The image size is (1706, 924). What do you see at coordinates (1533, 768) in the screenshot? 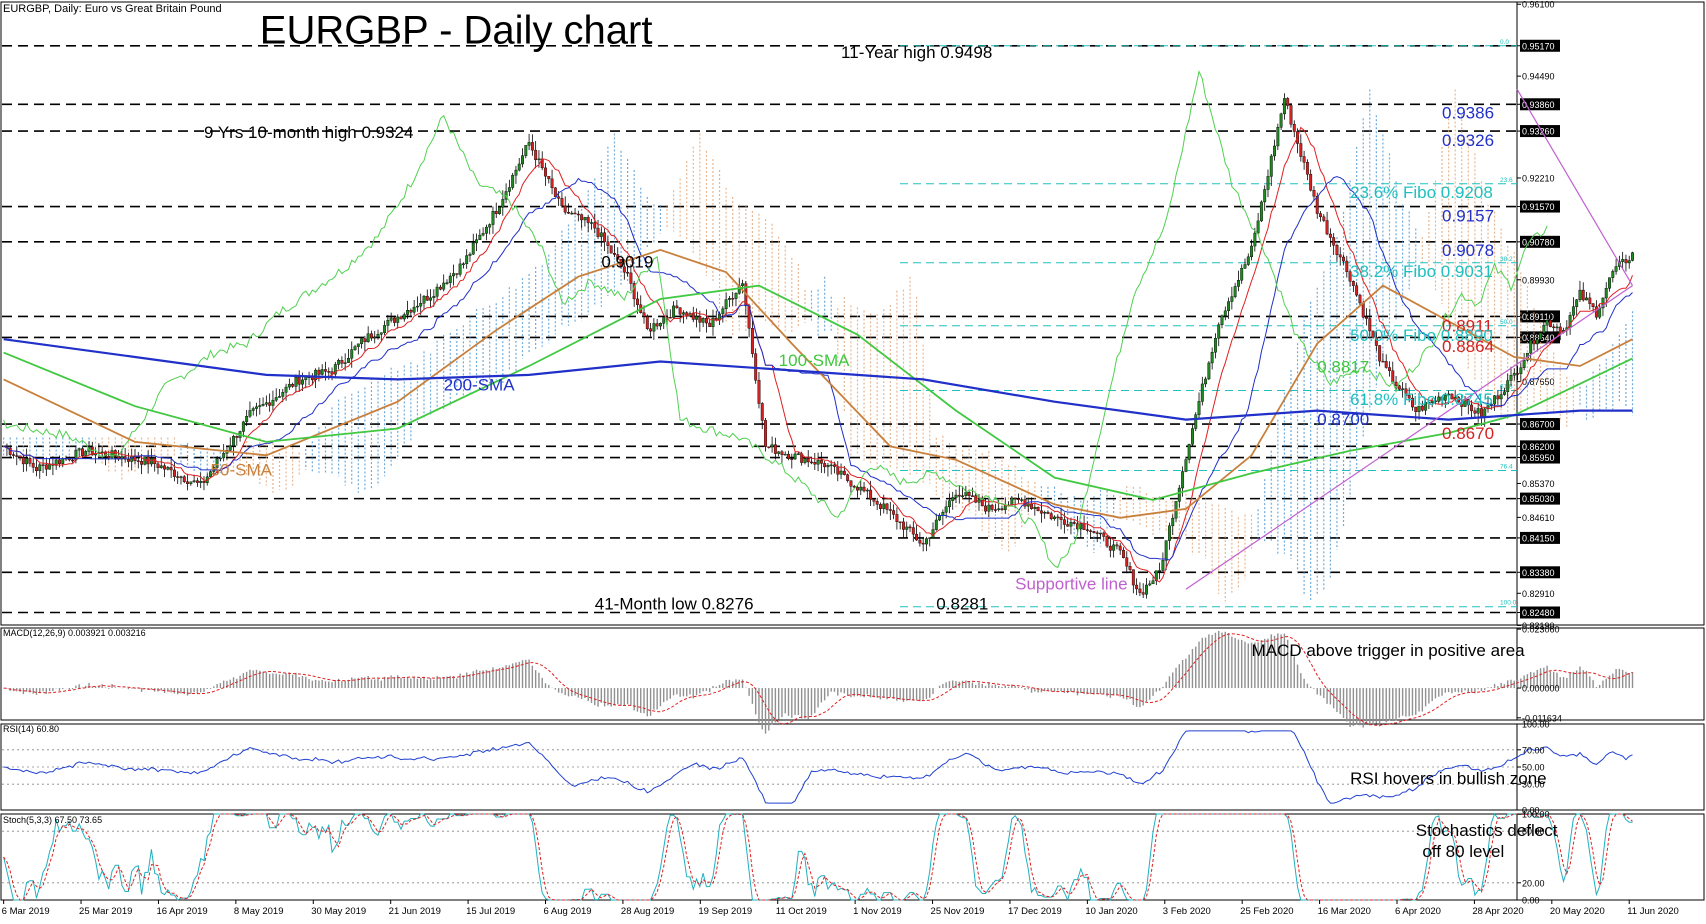
I see `rsi-tick-label: 50.00` at bounding box center [1533, 768].